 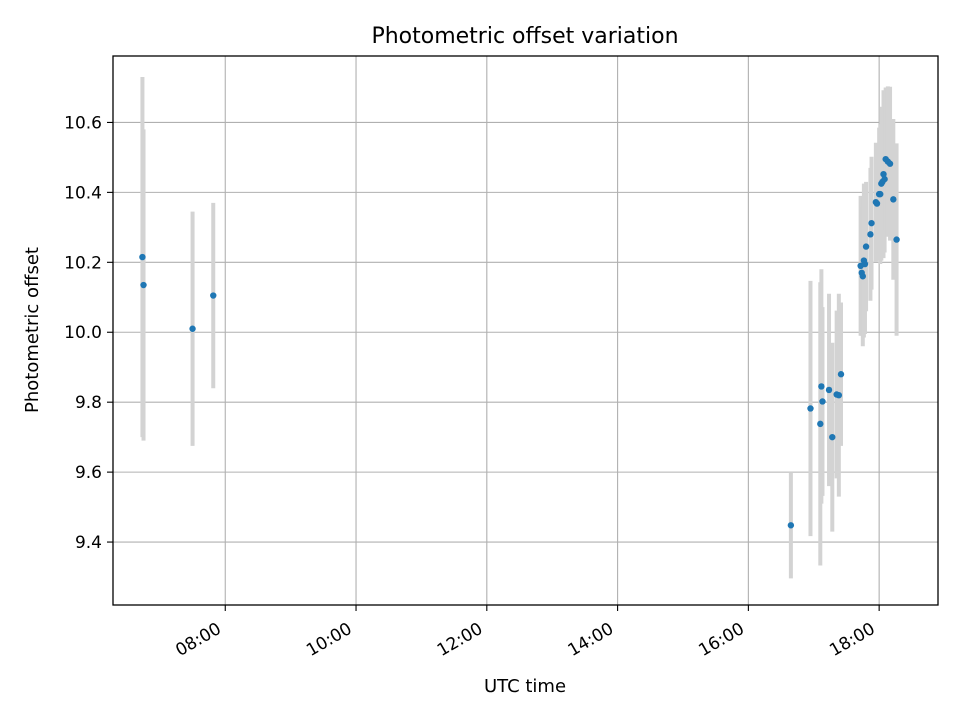 I want to click on y-tick-label: 10.0, so click(x=83, y=333).